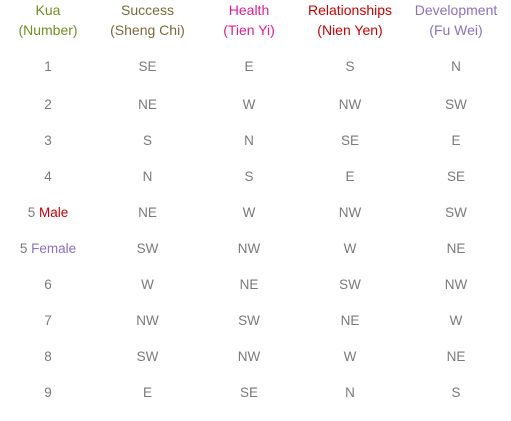  What do you see at coordinates (147, 66) in the screenshot?
I see `cell-success: SE` at bounding box center [147, 66].